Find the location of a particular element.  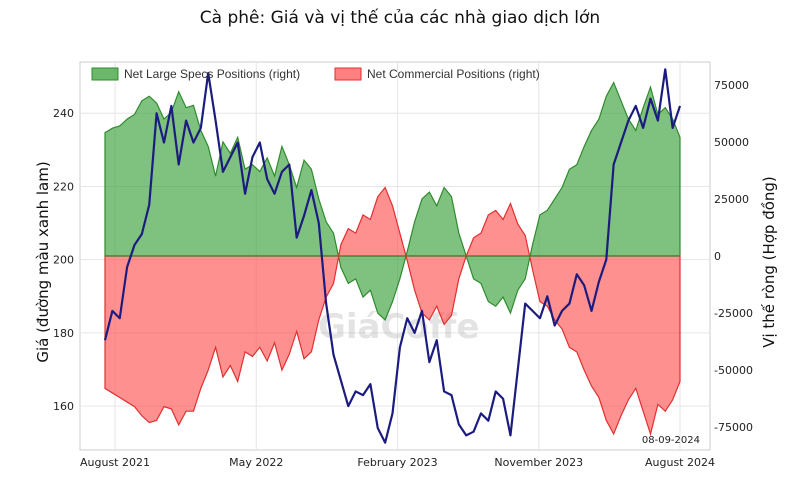

left-tick-label: 160 is located at coordinates (63, 406).